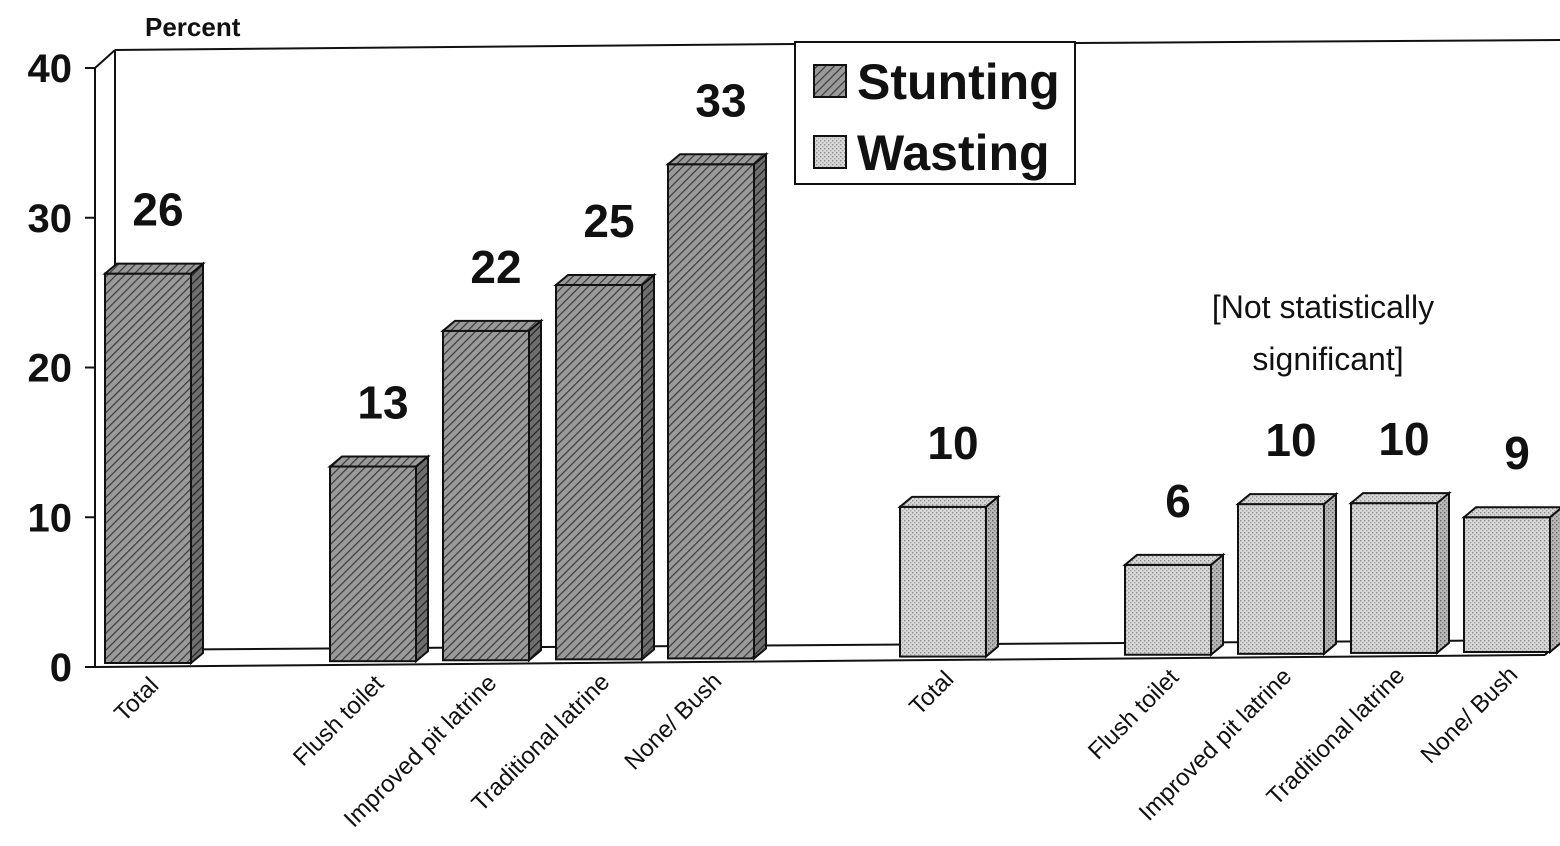 Image resolution: width=1560 pixels, height=846 pixels. Describe the element at coordinates (1323, 307) in the screenshot. I see `annotation-line-1: [Not statistically` at that location.